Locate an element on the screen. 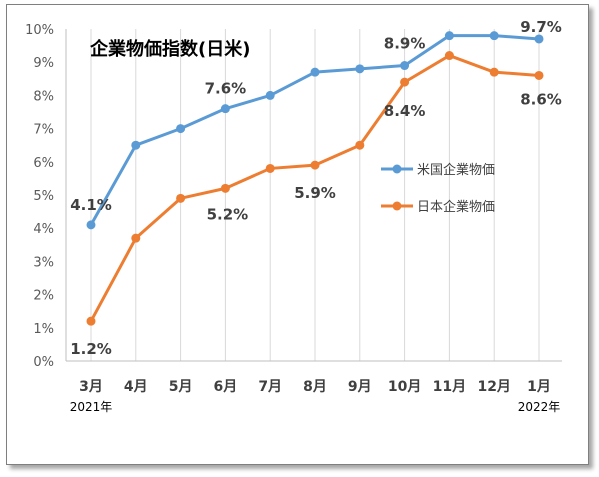 The width and height of the screenshot is (599, 477). x-tick-label: 1月 is located at coordinates (539, 387).